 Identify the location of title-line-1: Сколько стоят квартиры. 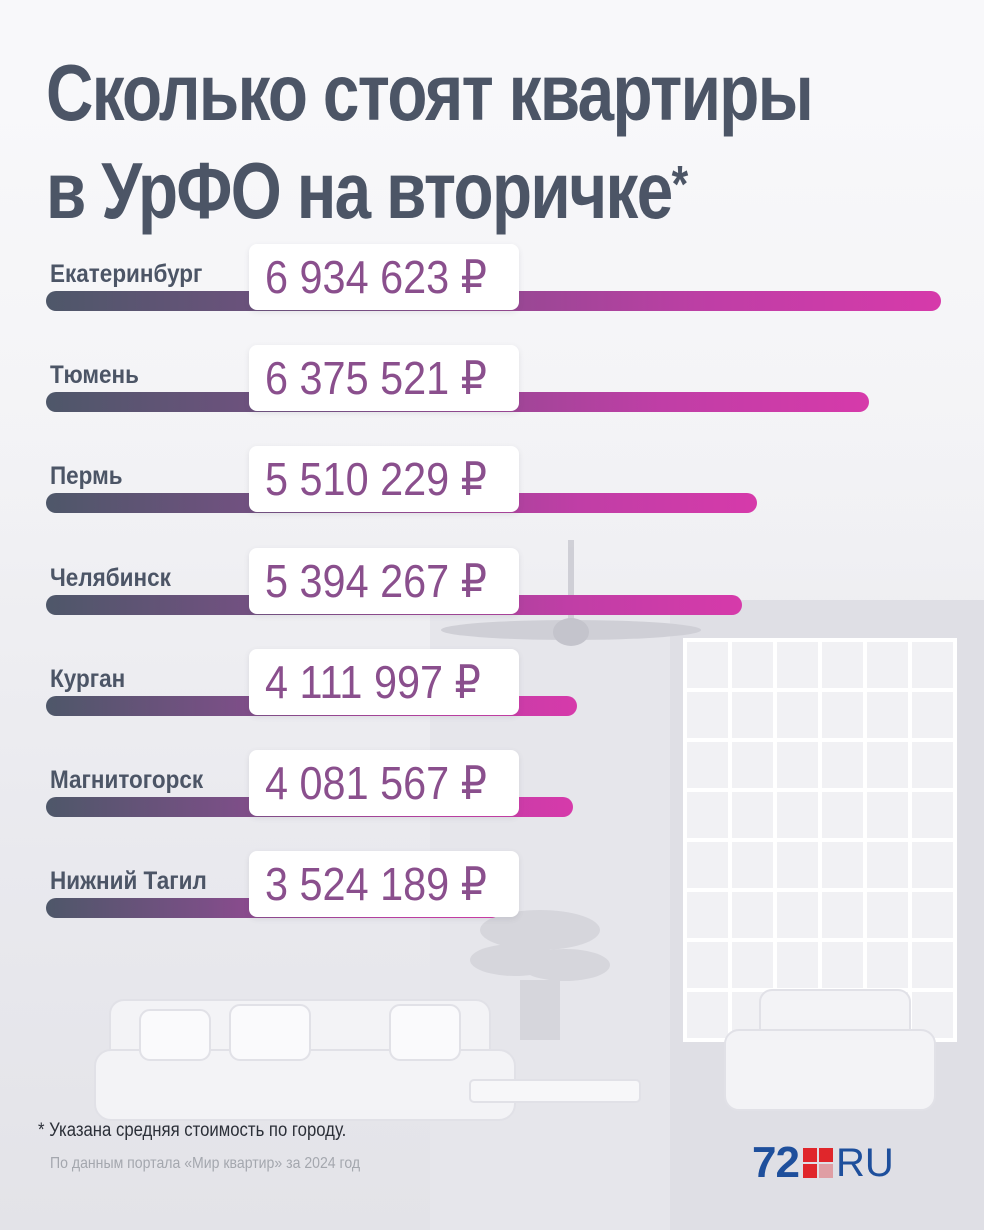
(430, 92).